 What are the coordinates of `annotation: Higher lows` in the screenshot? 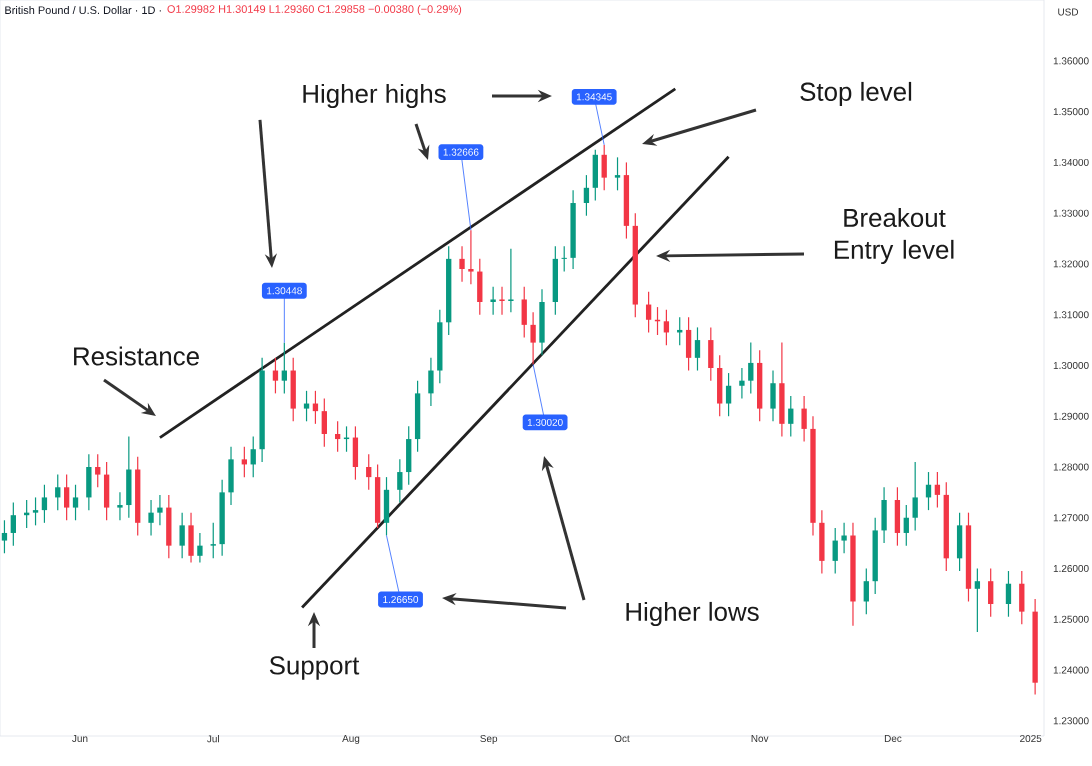 It's located at (692, 614).